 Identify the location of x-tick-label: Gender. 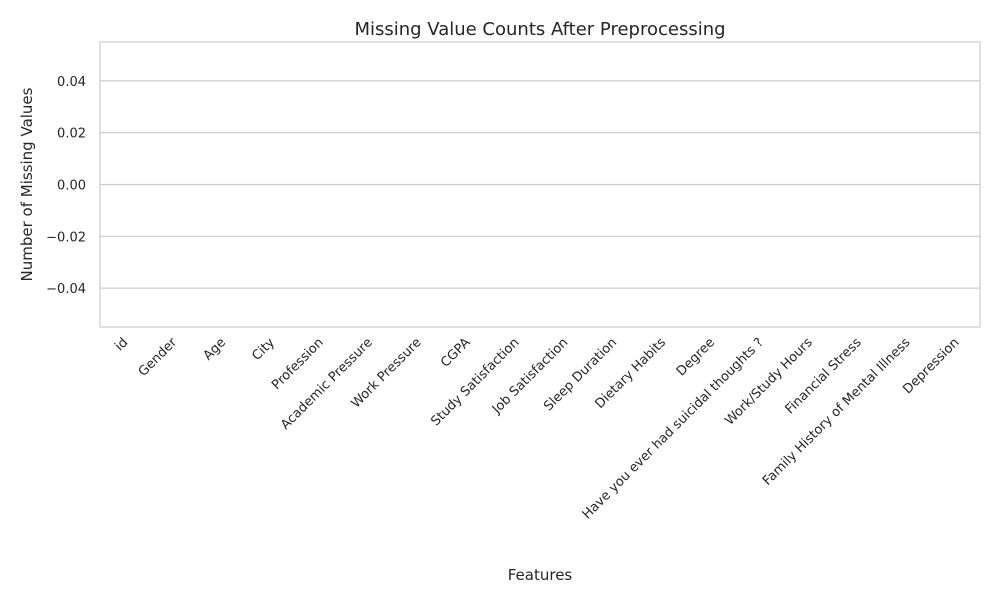
(158, 357).